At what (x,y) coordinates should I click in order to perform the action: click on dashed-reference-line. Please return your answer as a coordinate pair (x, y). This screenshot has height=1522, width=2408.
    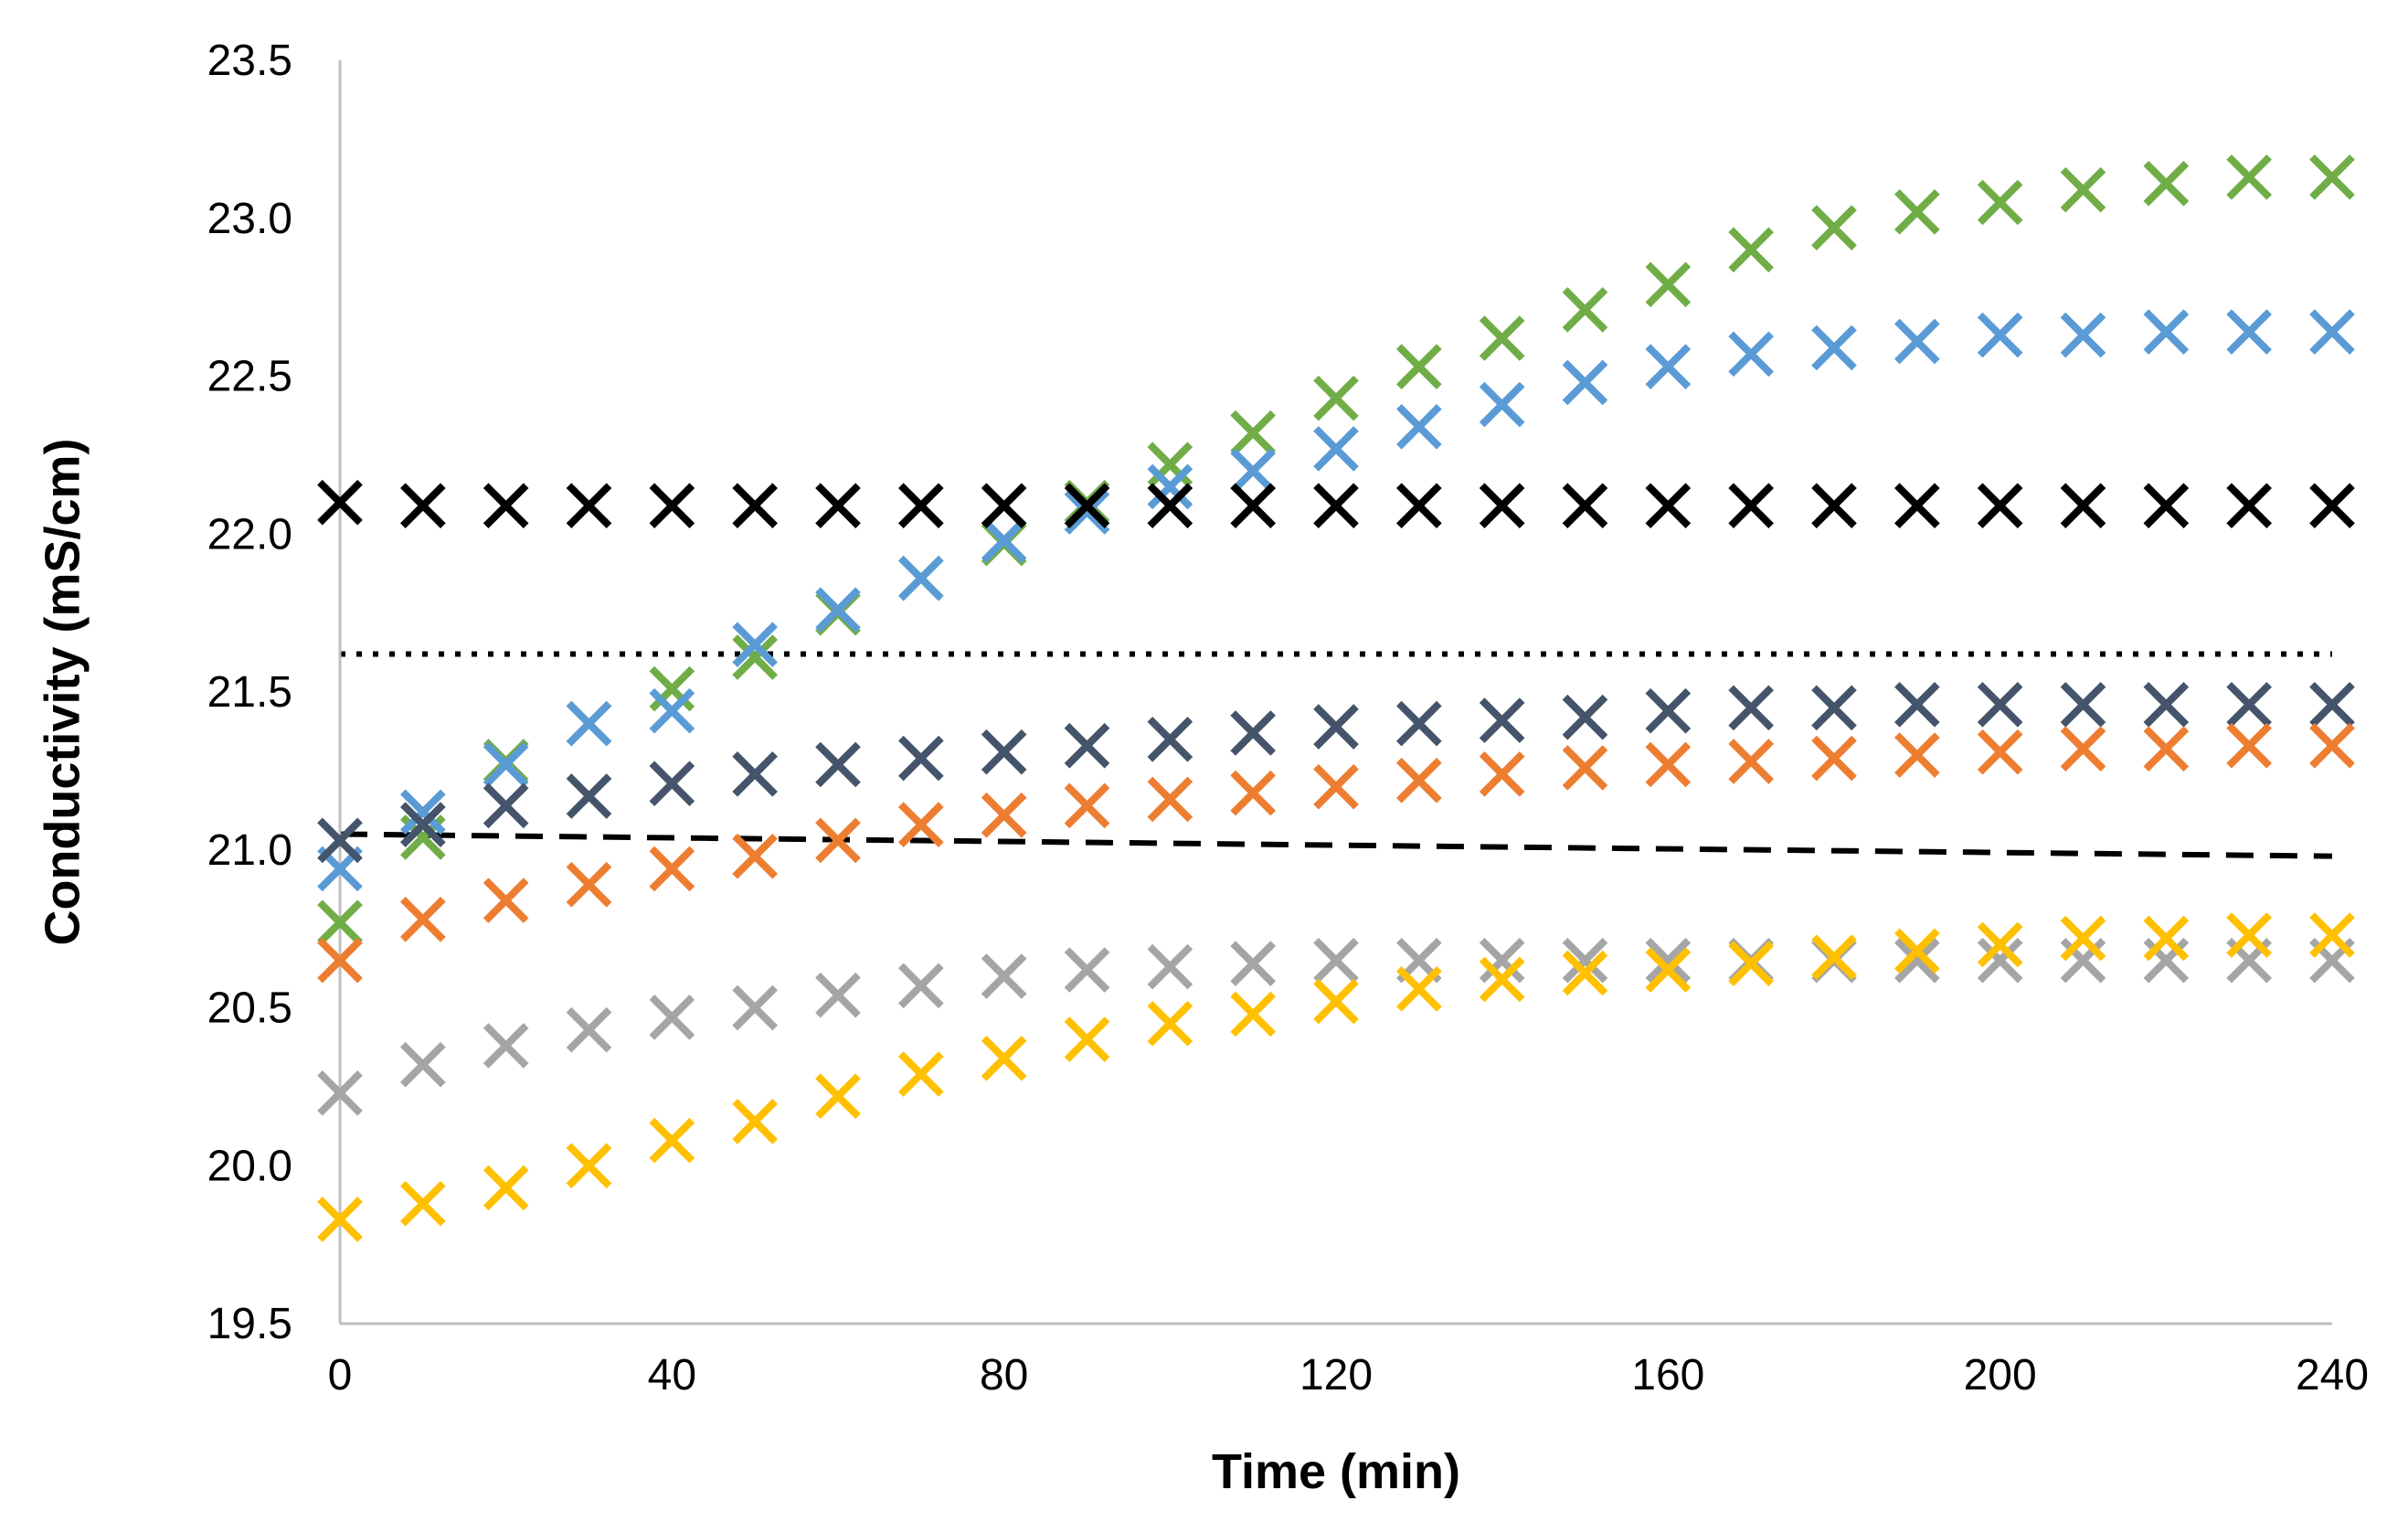
    Looking at the image, I should click on (1336, 845).